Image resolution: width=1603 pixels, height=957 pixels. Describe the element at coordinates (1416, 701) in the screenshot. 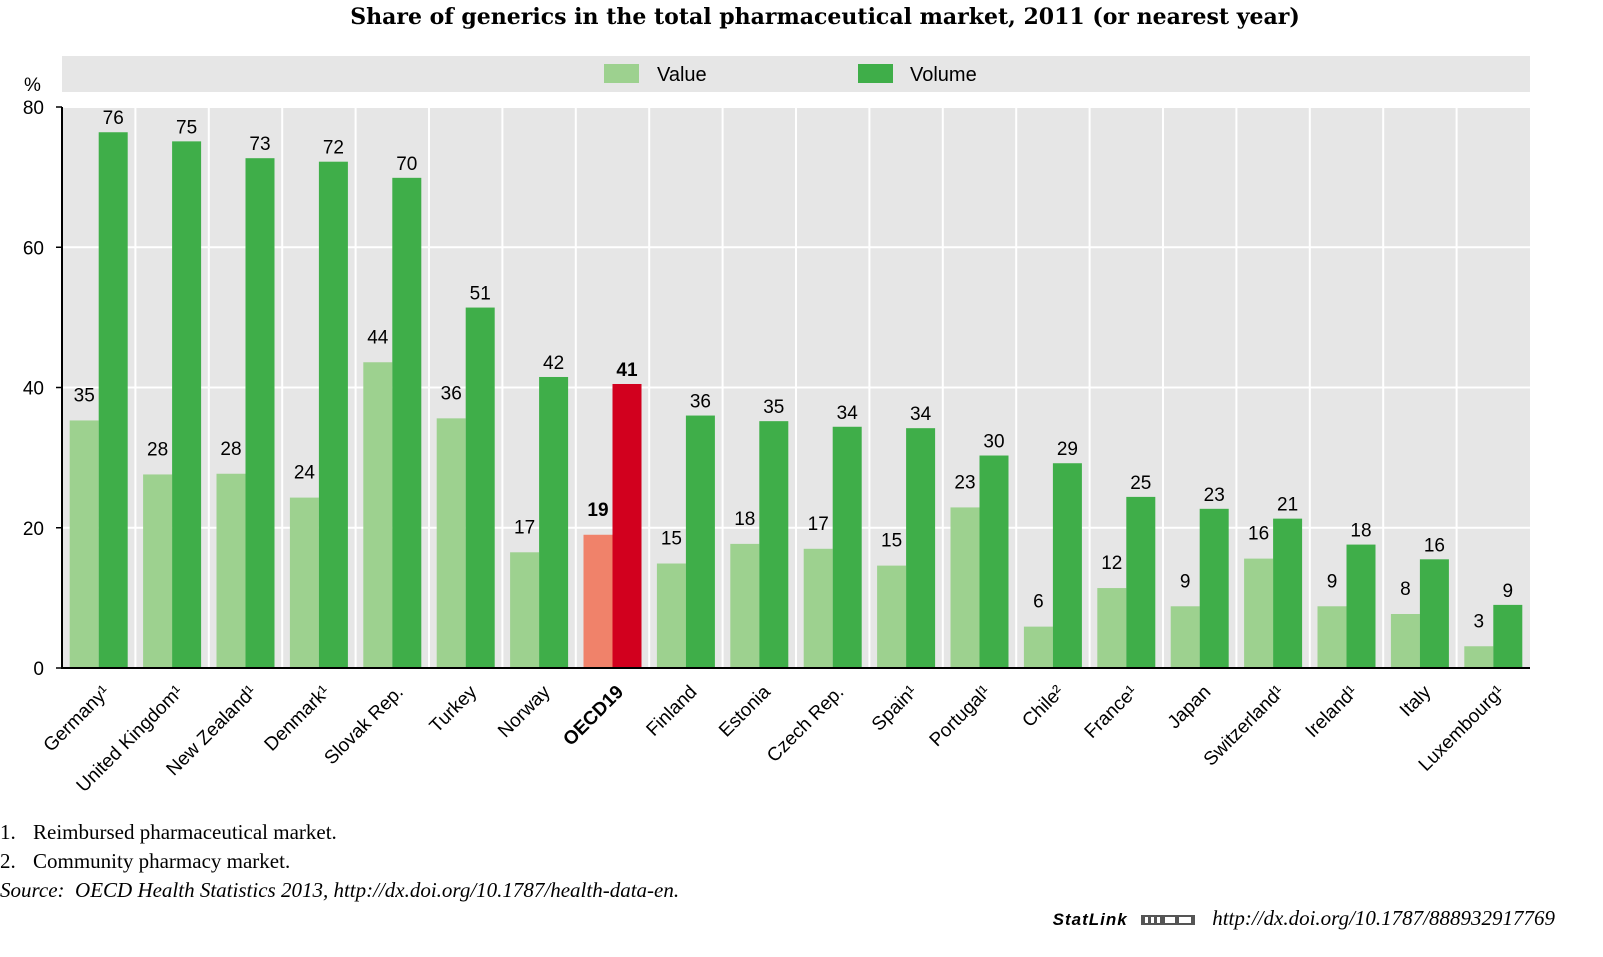

I see `category-label: Italy` at that location.